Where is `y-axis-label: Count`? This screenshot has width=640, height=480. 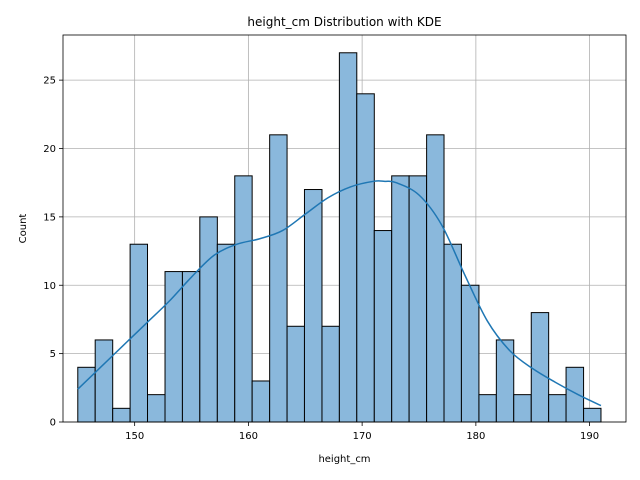 y-axis-label: Count is located at coordinates (23, 229).